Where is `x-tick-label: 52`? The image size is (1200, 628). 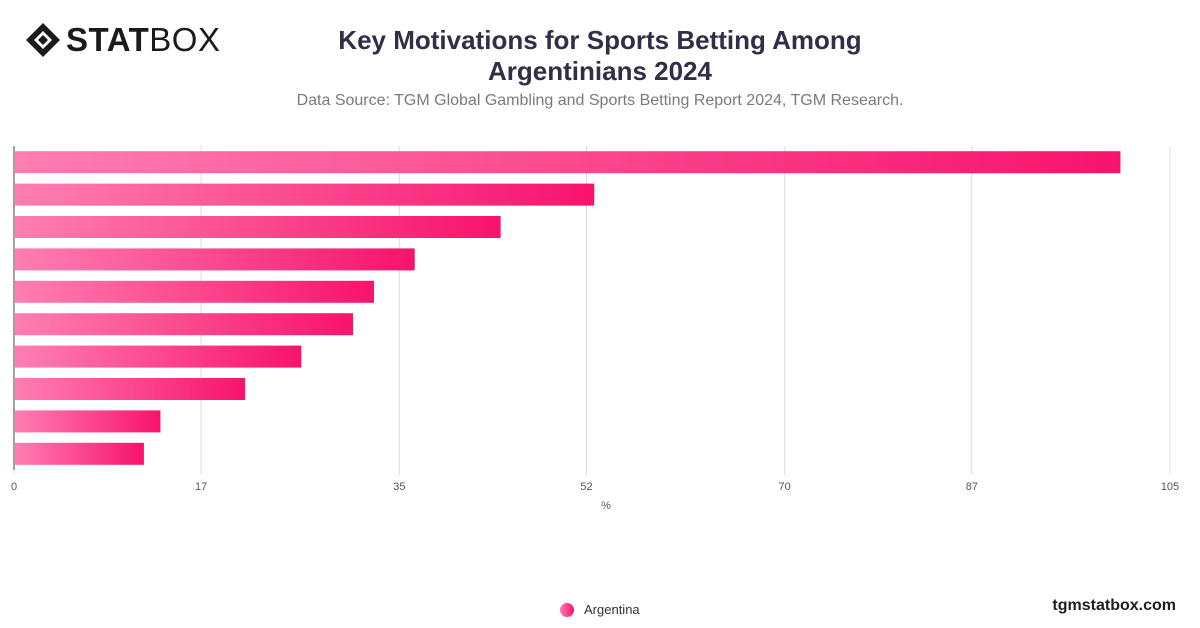
x-tick-label: 52 is located at coordinates (586, 487).